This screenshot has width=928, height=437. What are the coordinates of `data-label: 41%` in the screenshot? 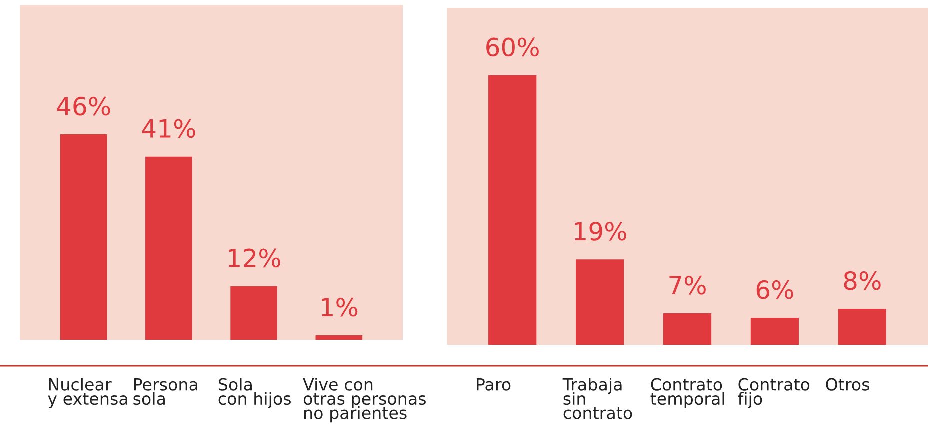 It's located at (169, 128).